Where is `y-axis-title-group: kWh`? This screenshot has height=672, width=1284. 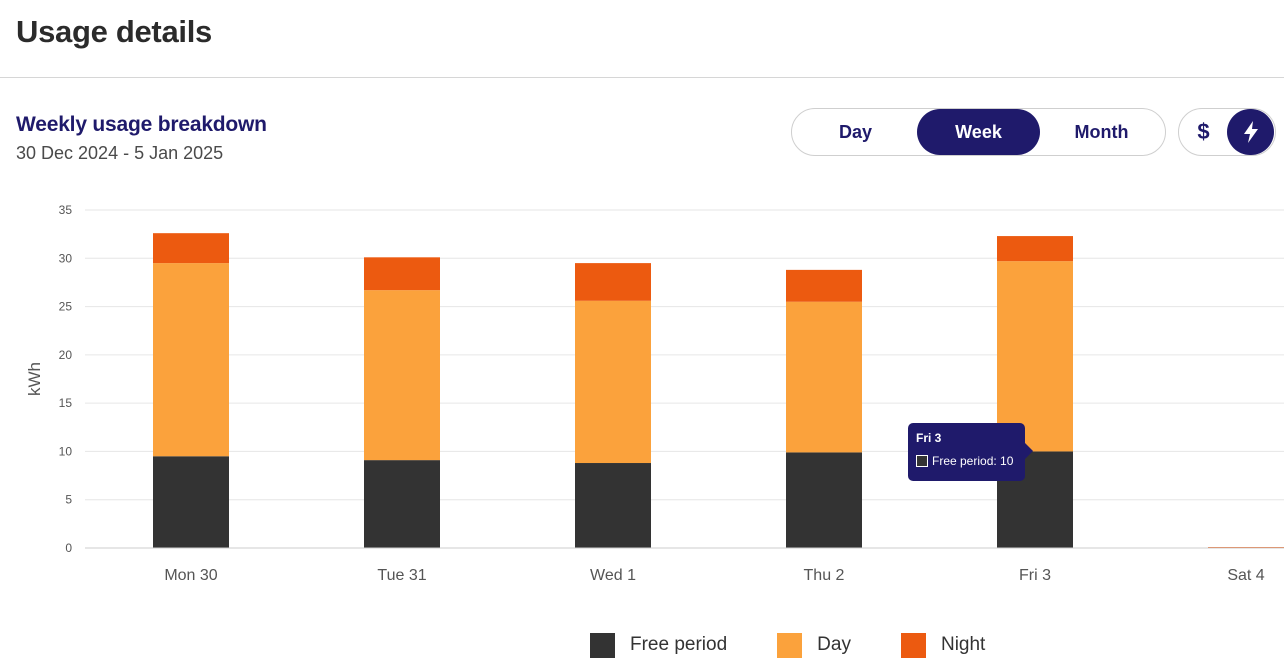 y-axis-title-group: kWh is located at coordinates (34, 379).